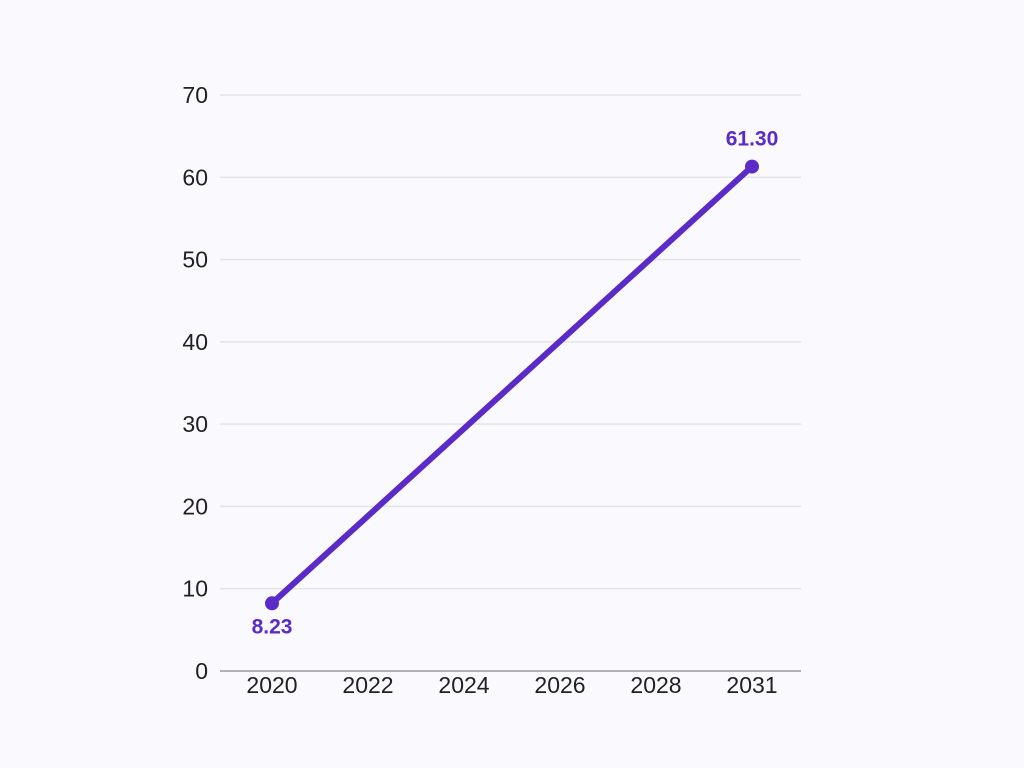  Describe the element at coordinates (195, 424) in the screenshot. I see `y-tick-label: 30` at that location.